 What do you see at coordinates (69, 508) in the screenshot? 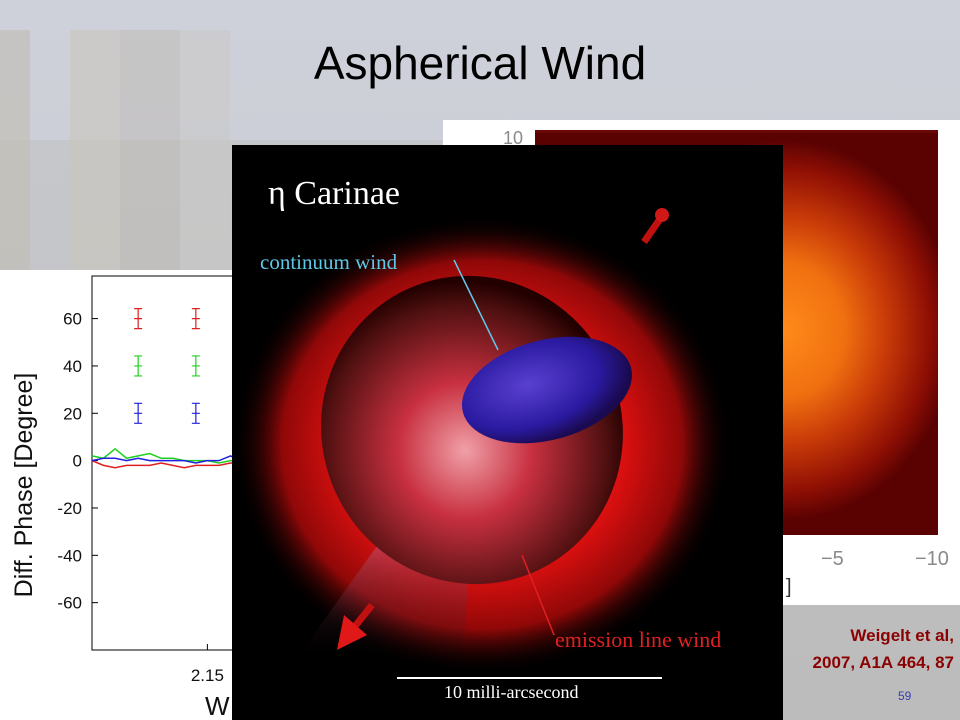
I see `y-tick-label: -20` at bounding box center [69, 508].